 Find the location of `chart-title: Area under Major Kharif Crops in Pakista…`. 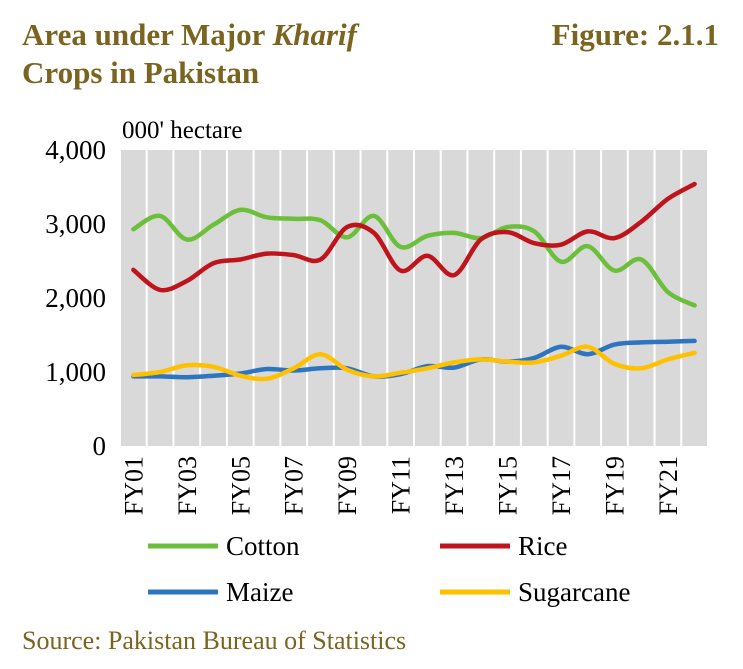

chart-title: Area under Major Kharif Crops in Pakista… is located at coordinates (189, 54).